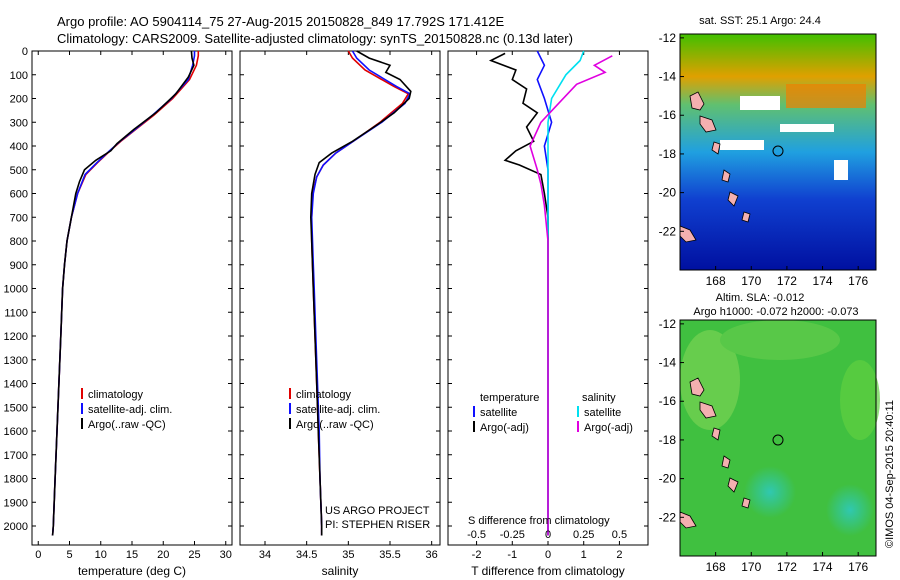 This screenshot has height=580, width=900. Describe the element at coordinates (477, 555) in the screenshot. I see `x-tick-label: -2` at that location.